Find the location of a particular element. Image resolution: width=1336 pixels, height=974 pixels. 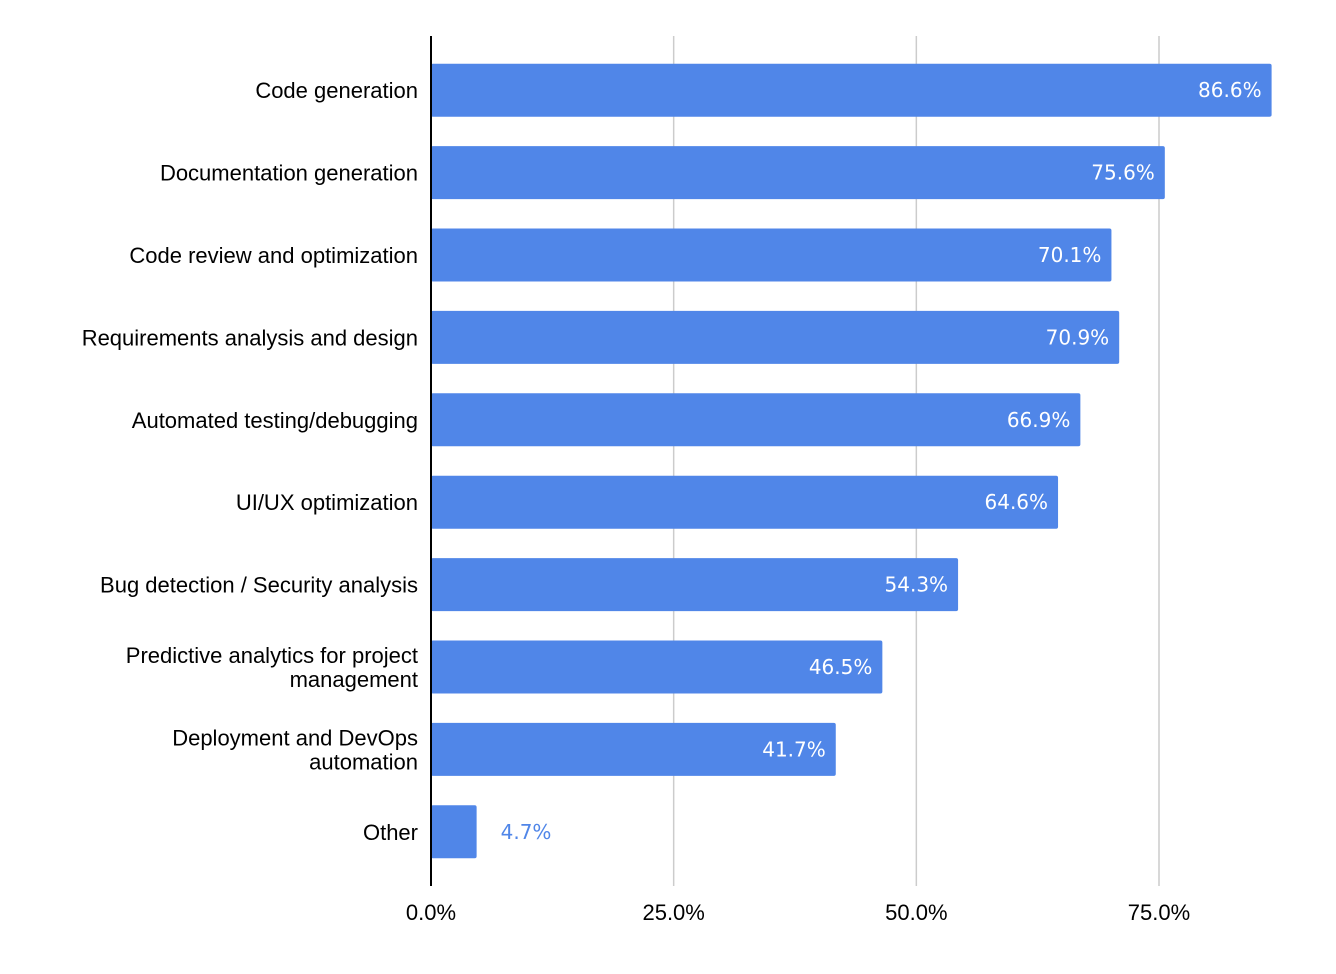

data-label-9: 4.7% is located at coordinates (526, 832).